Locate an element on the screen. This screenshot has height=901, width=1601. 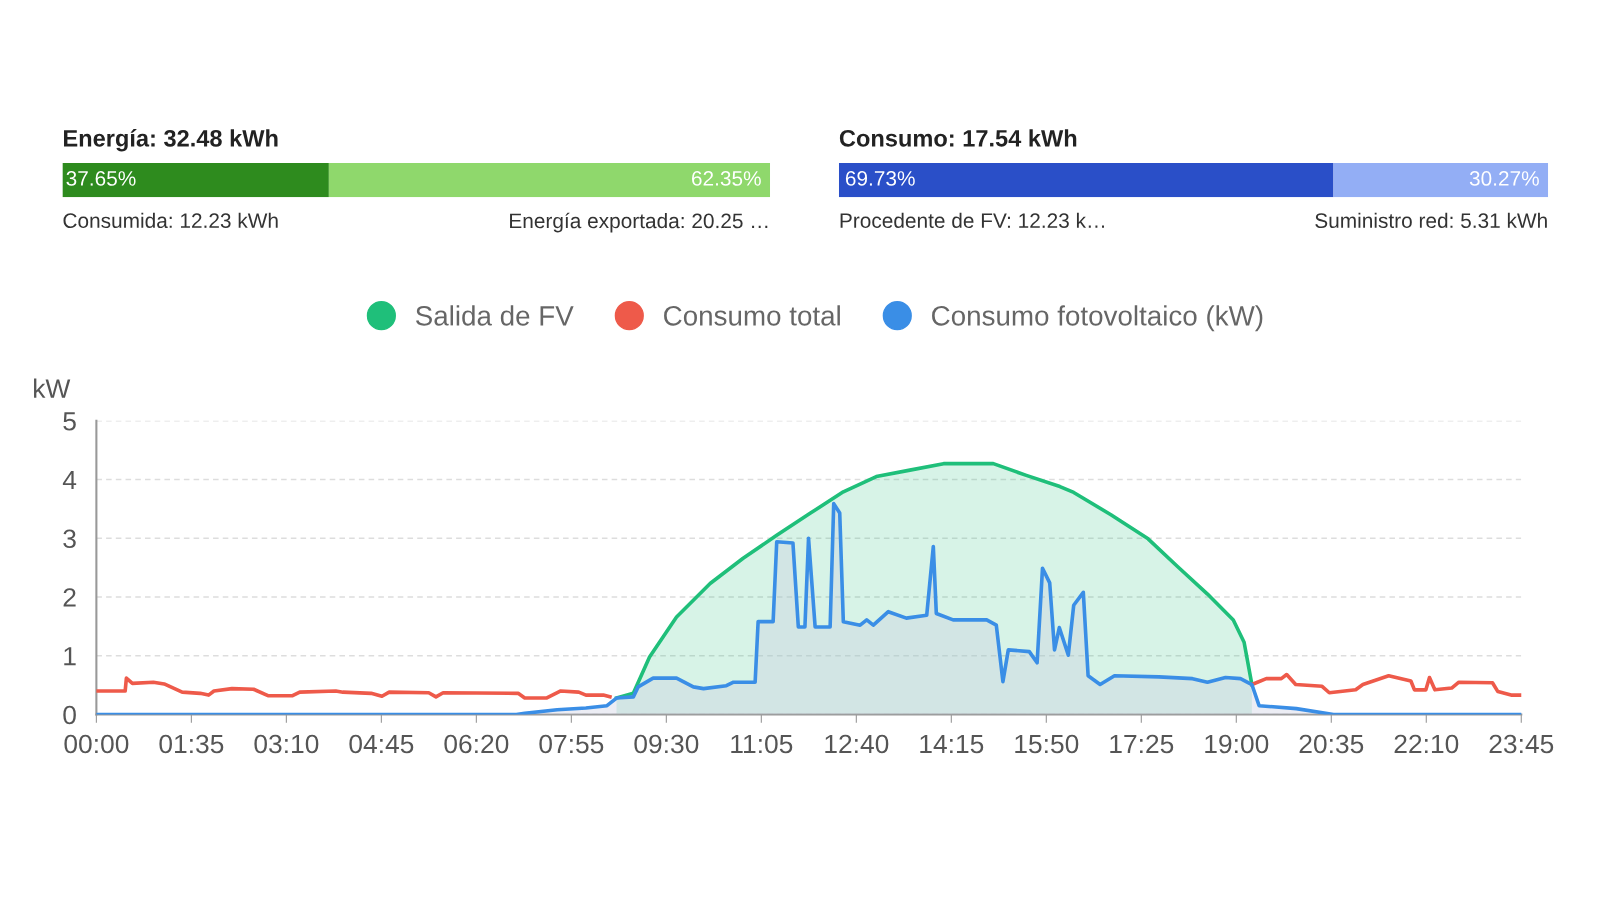
text: Consumida: 12.23 kWh is located at coordinates (170, 220).